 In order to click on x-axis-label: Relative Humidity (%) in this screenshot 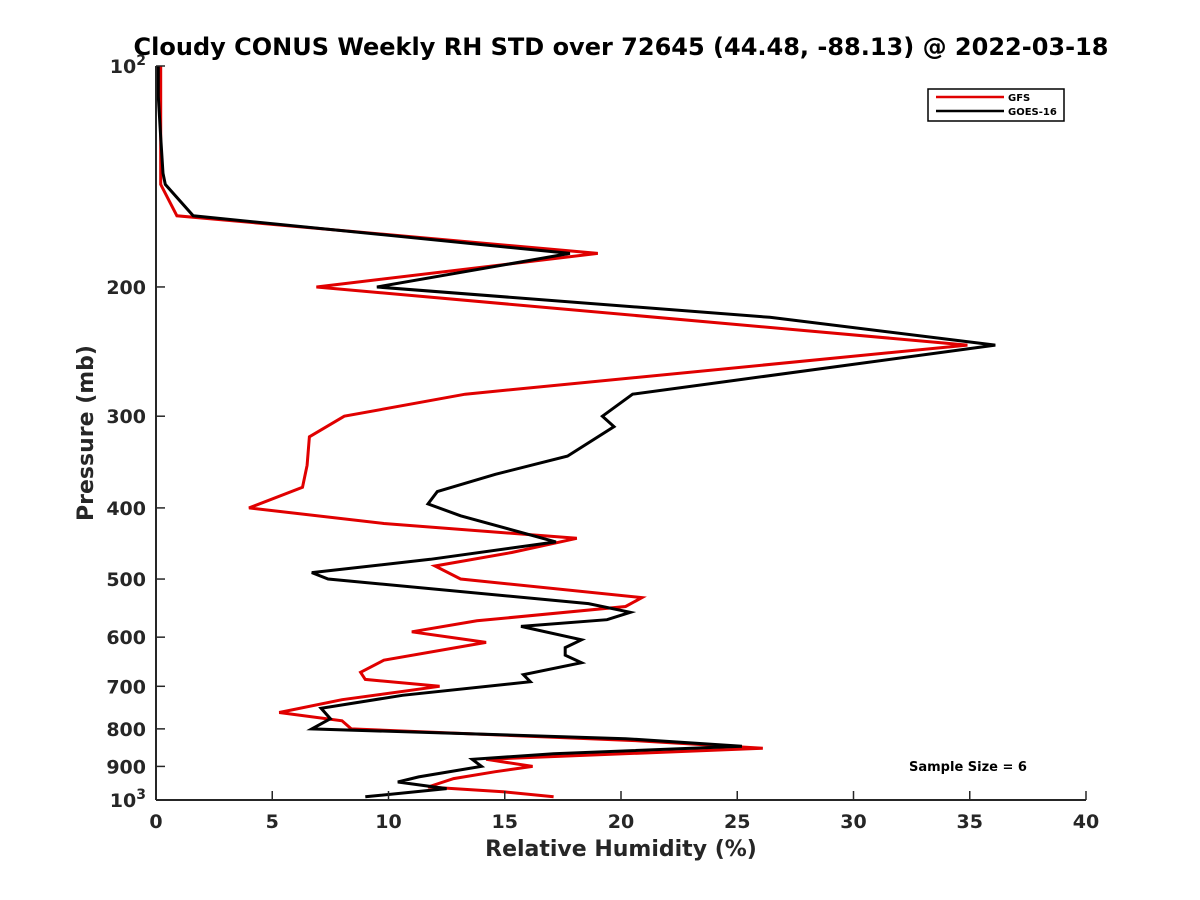, I will do `click(621, 849)`.